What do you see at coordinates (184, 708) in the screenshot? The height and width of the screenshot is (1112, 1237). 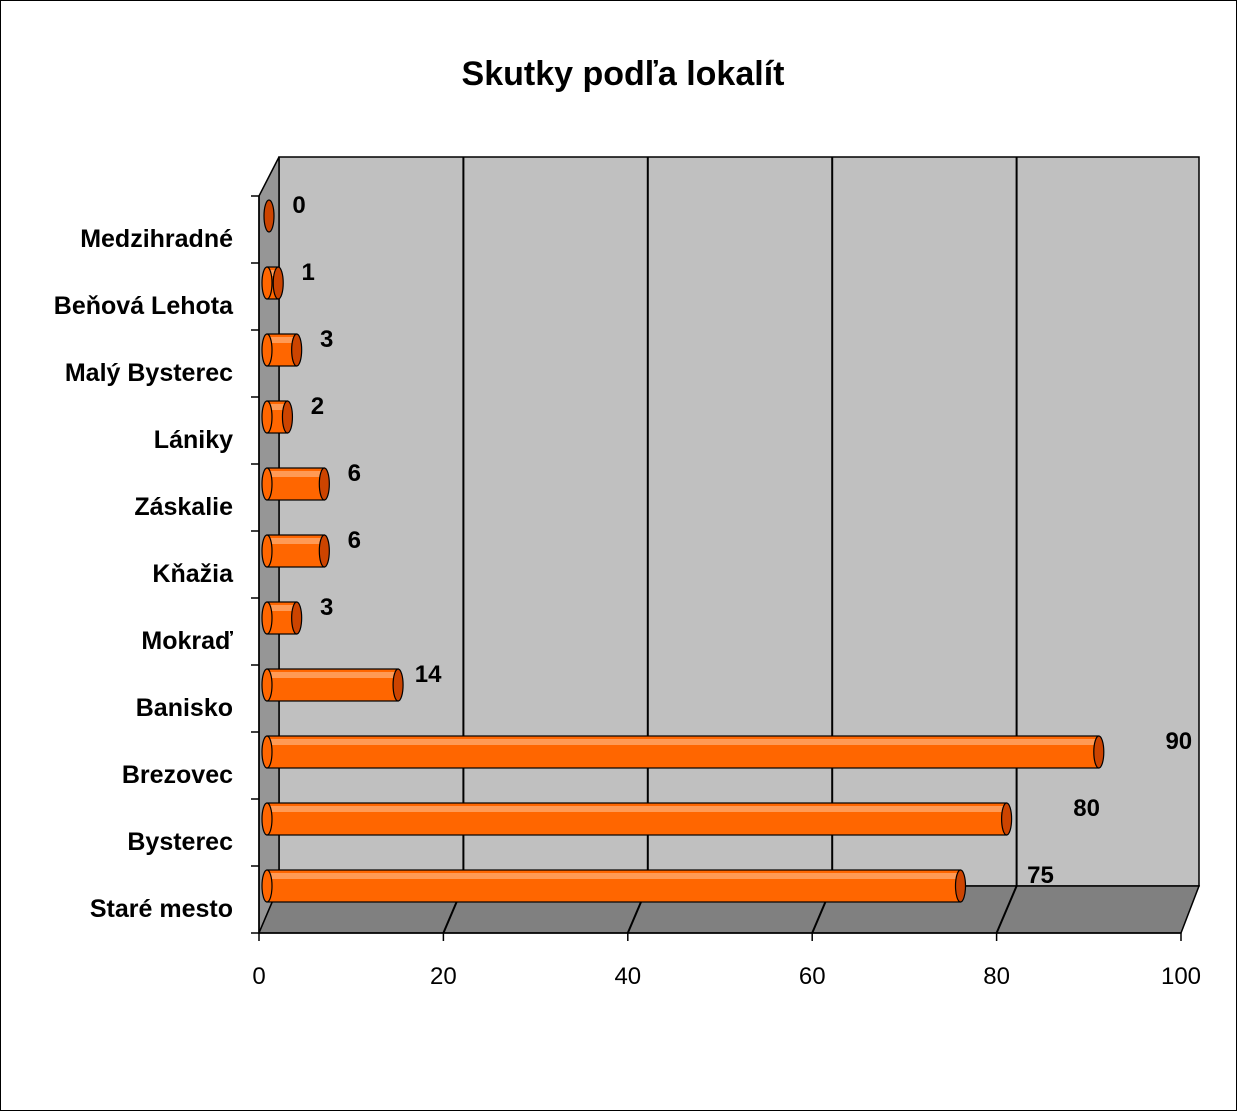 I see `category-label: Banisko` at bounding box center [184, 708].